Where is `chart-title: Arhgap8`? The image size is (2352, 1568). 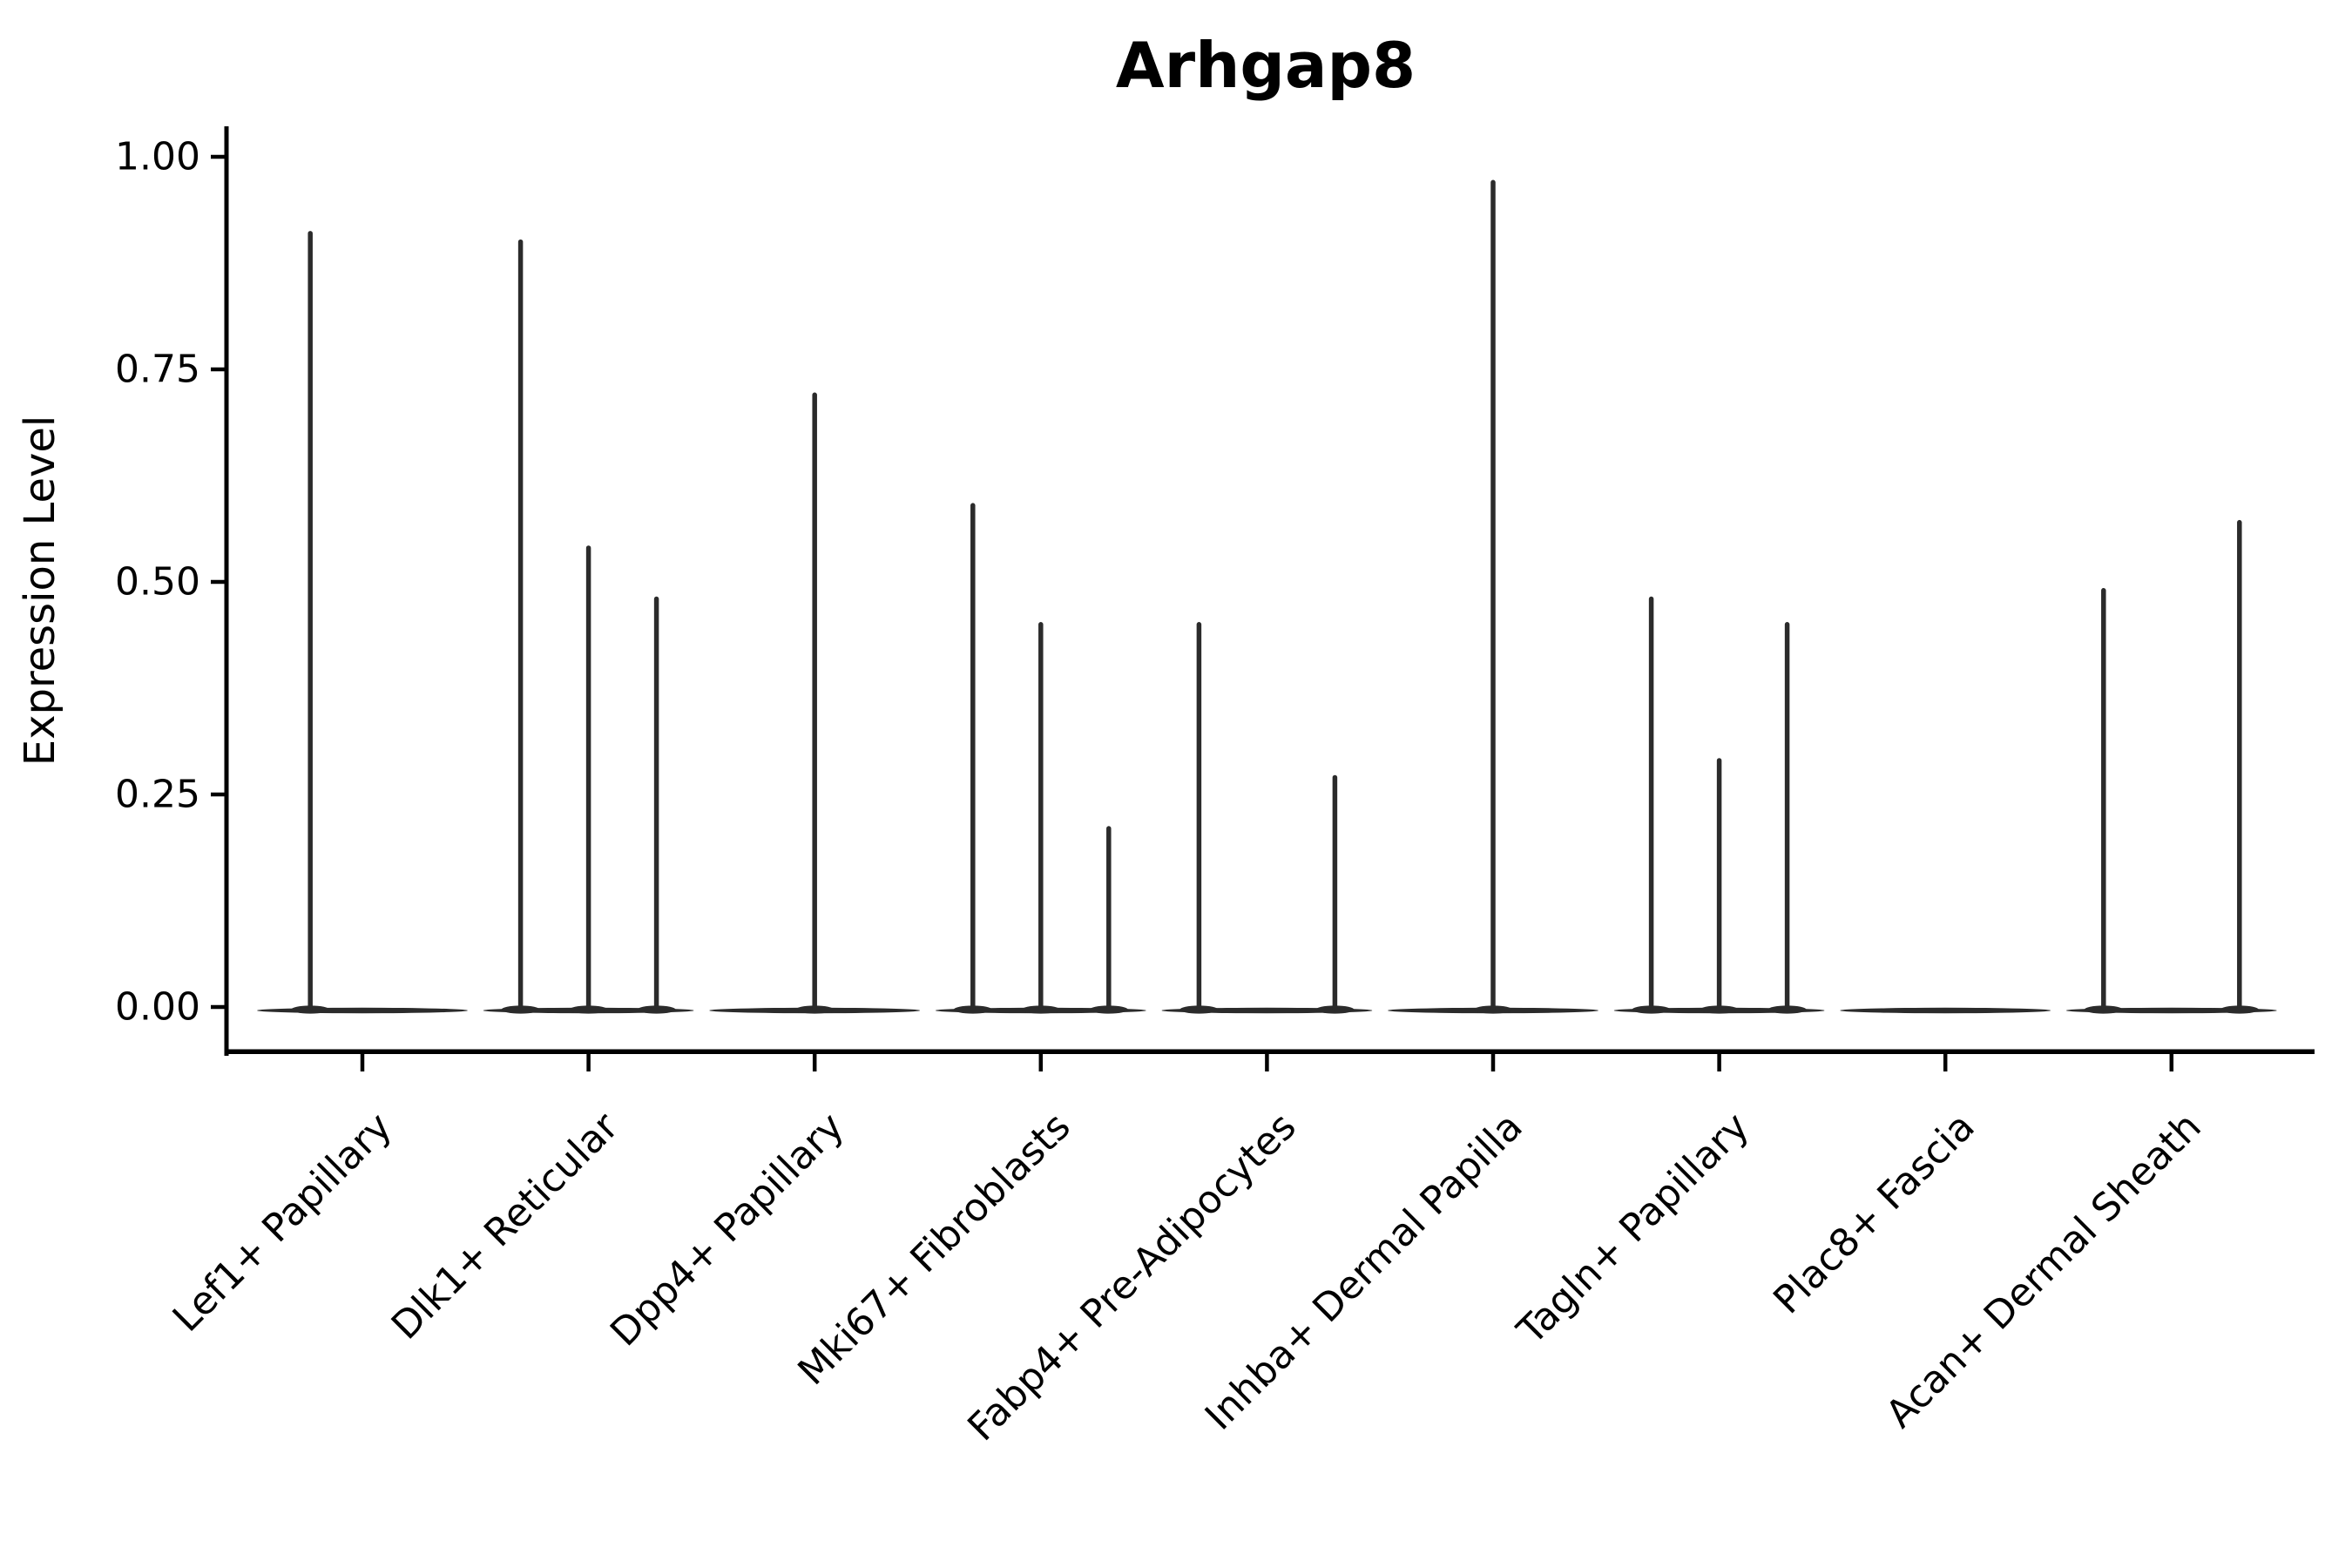
chart-title: Arhgap8 is located at coordinates (1266, 66).